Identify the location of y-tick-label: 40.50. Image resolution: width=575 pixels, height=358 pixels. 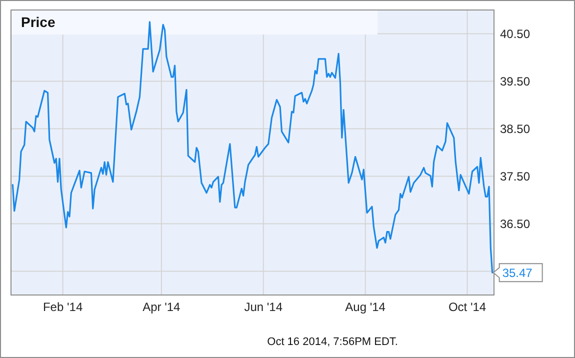
(515, 33).